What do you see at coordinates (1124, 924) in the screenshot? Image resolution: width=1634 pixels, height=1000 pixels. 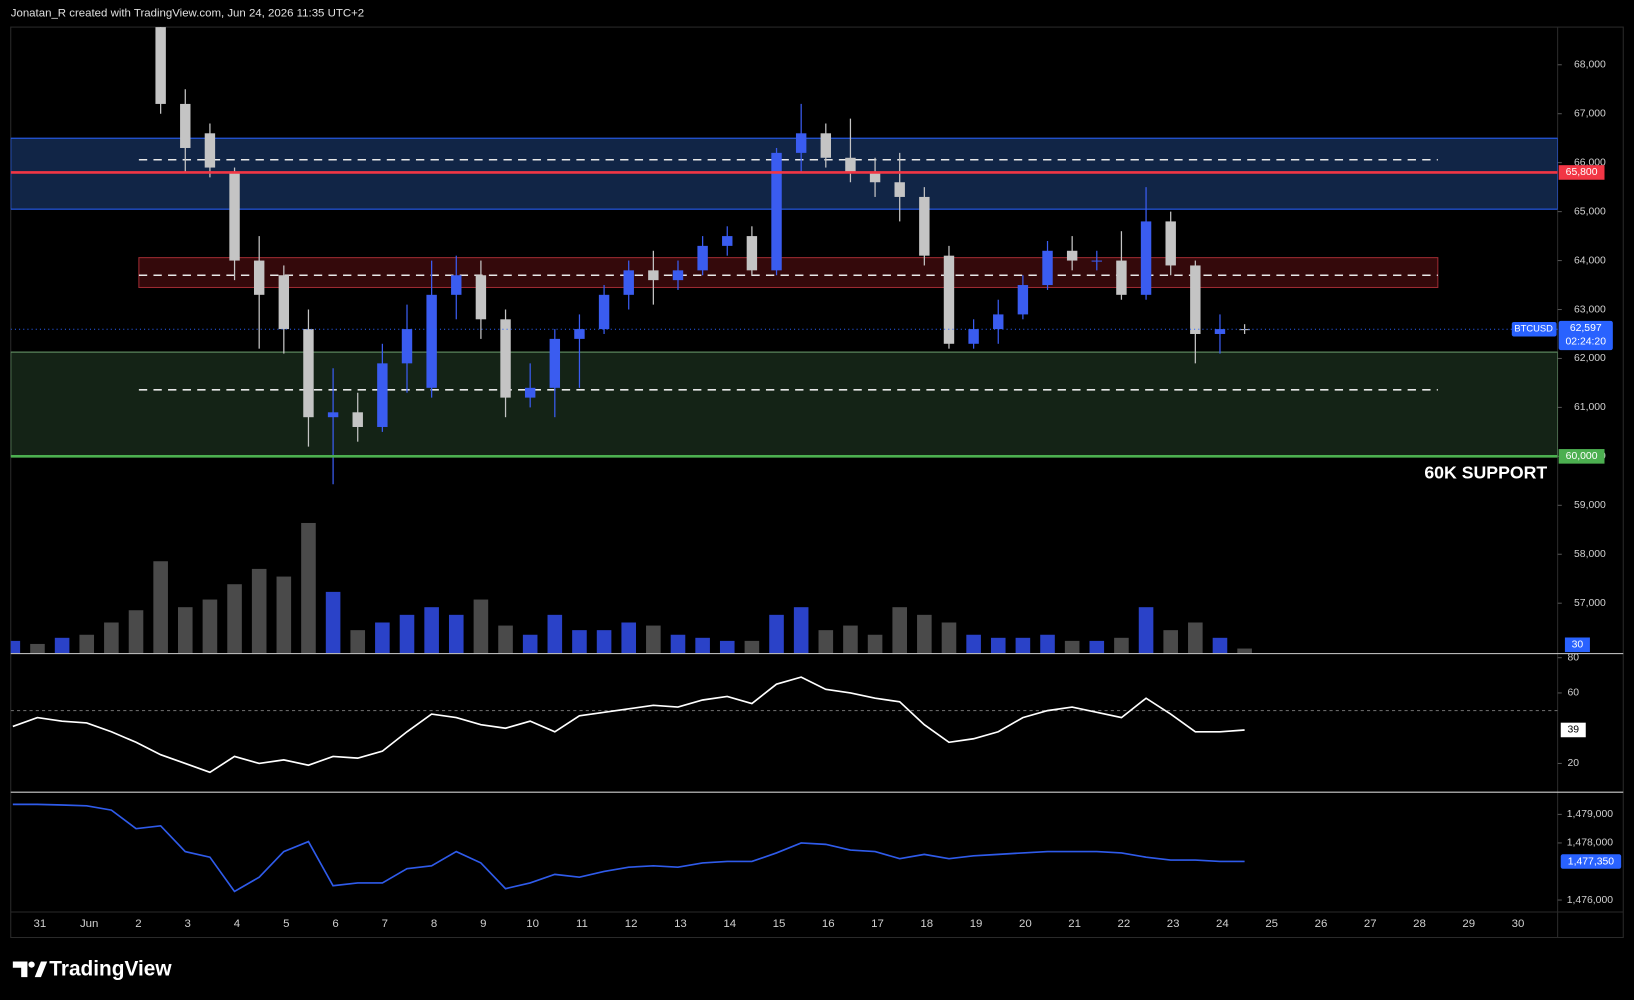 I see `x-tick-label: 22` at bounding box center [1124, 924].